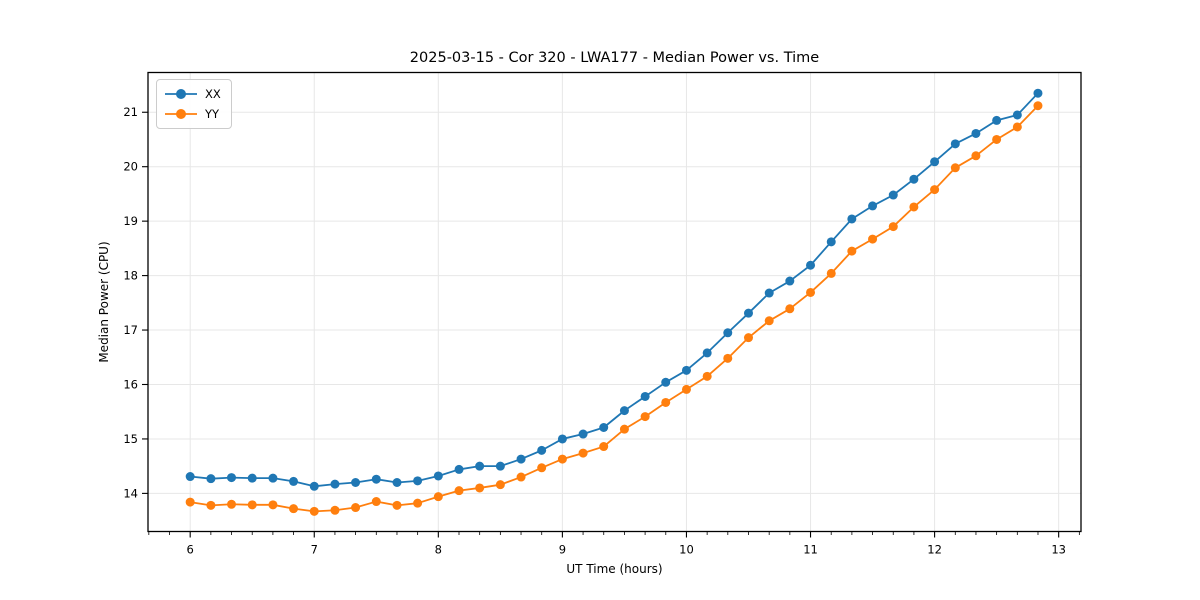  Describe the element at coordinates (130, 167) in the screenshot. I see `y-tick-label: 20` at that location.